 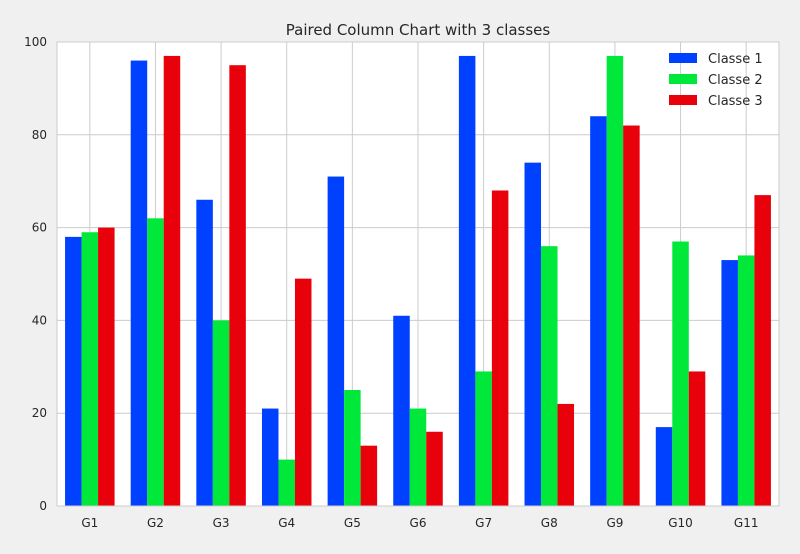 I want to click on bar-classe-2-g4, so click(x=286, y=482).